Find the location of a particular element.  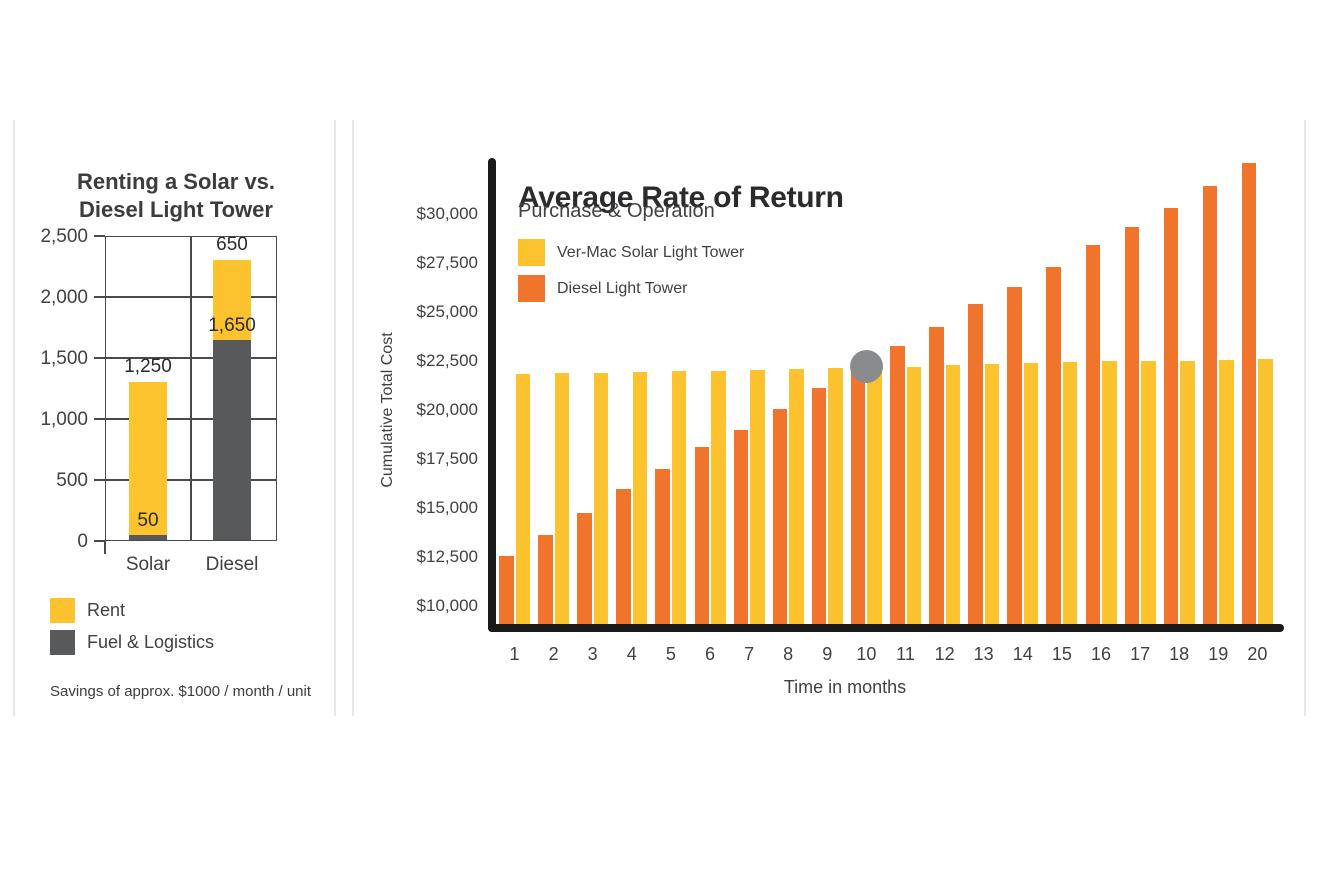

right-ytick-label: $27,500 is located at coordinates (447, 263).